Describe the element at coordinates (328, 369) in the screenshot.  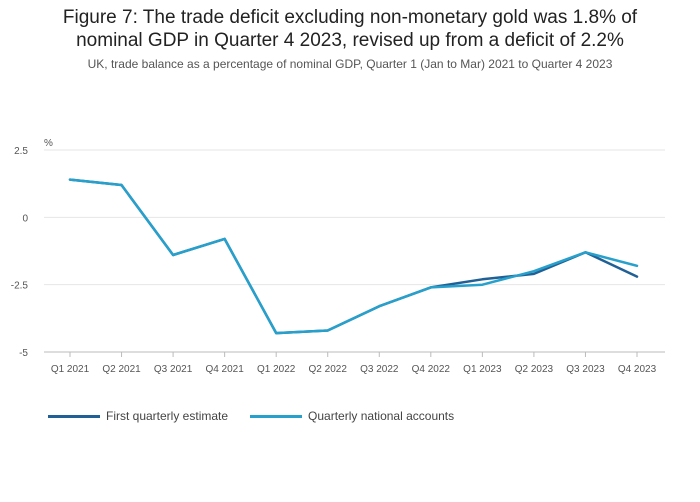
I see `x-tick-label: Q2 2022` at that location.